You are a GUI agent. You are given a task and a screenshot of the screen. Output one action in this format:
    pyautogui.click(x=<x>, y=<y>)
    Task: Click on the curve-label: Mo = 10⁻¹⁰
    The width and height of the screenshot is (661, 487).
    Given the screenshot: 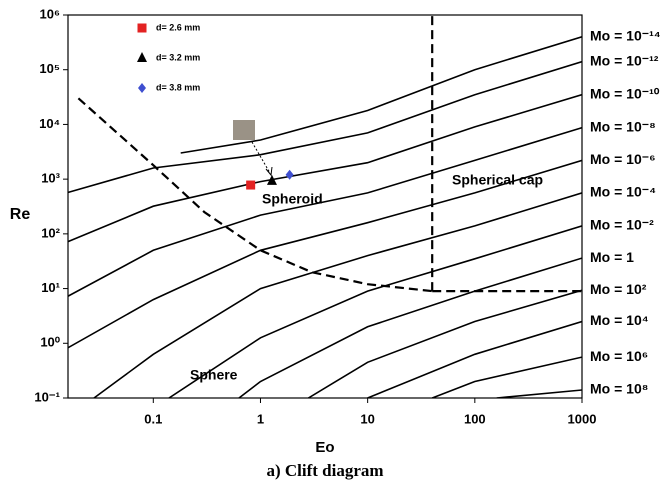 What is the action you would take?
    pyautogui.click(x=625, y=93)
    